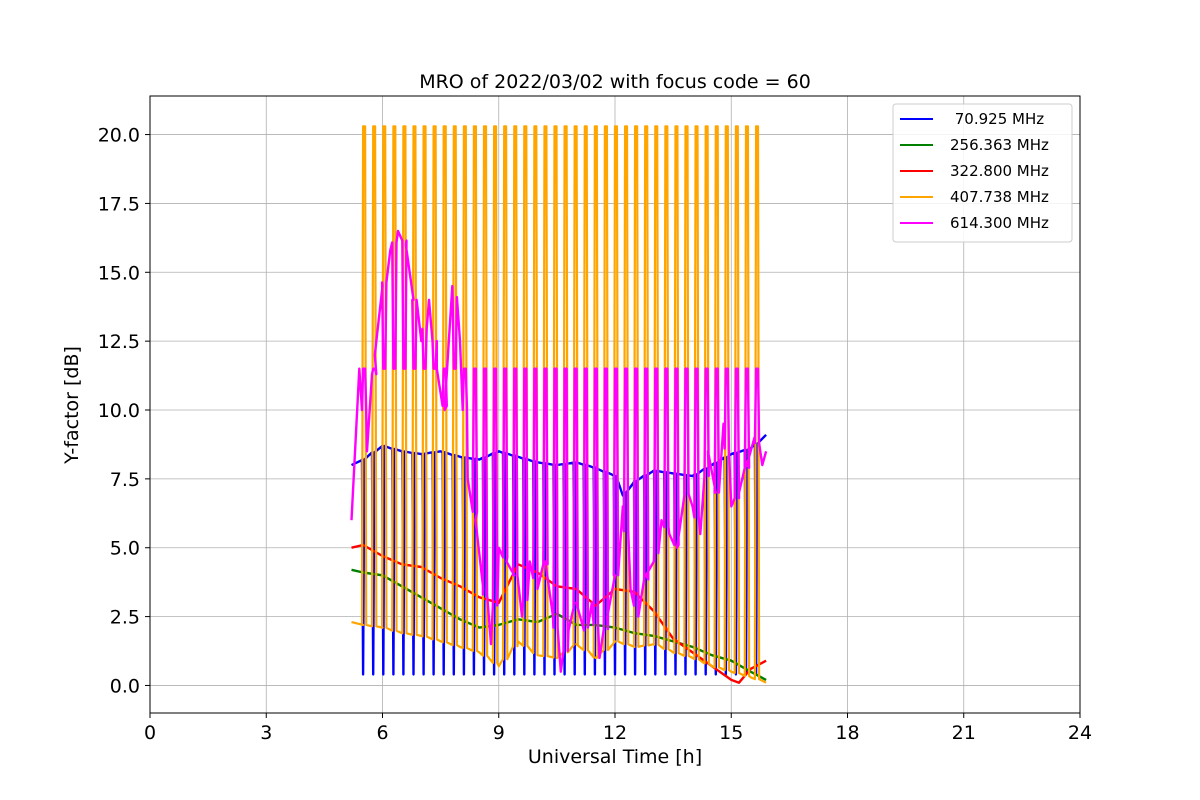 Image resolution: width=1200 pixels, height=800 pixels. I want to click on legend-label: 322.800 MHz, so click(999, 171).